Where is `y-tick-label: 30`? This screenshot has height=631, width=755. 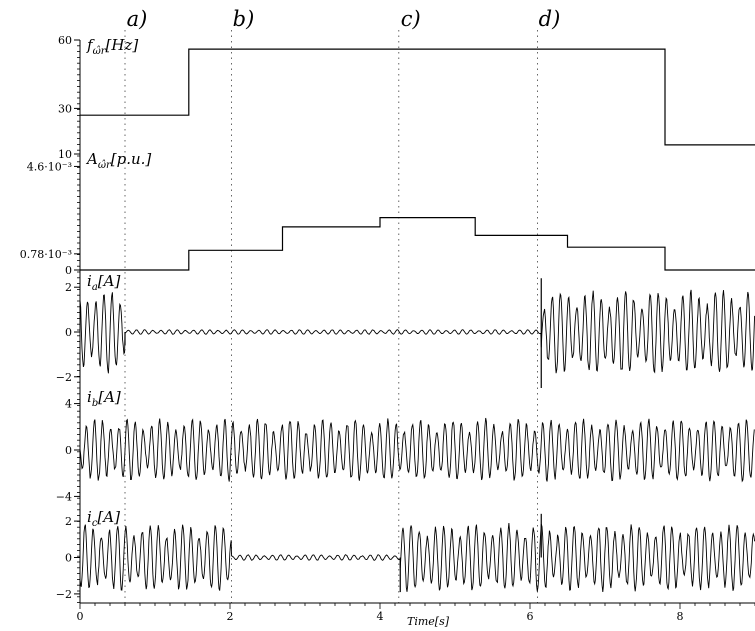
y-tick-label: 30 is located at coordinates (65, 108).